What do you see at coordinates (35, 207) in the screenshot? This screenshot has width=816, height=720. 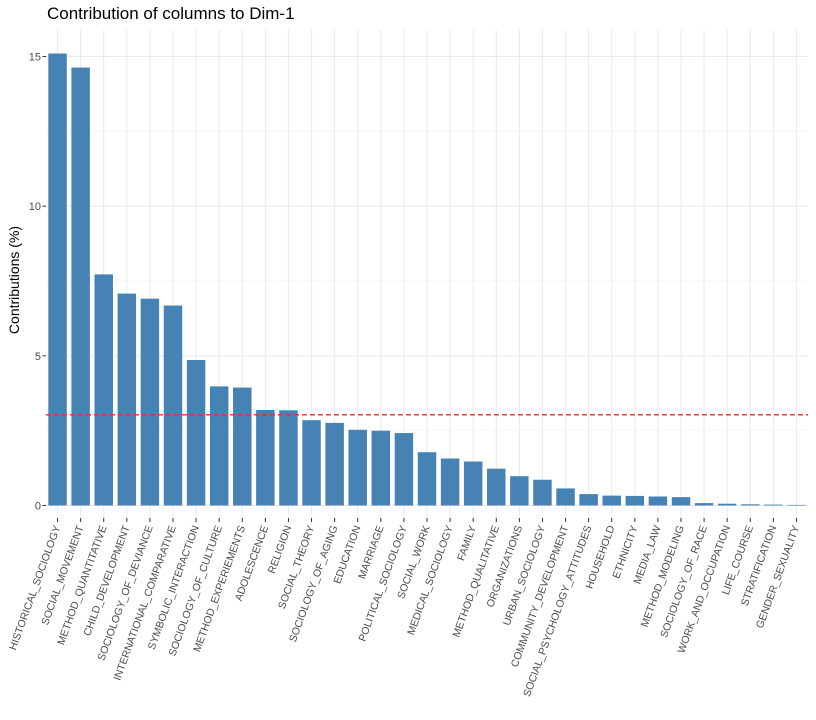 I see `y-tick-label: 10` at bounding box center [35, 207].